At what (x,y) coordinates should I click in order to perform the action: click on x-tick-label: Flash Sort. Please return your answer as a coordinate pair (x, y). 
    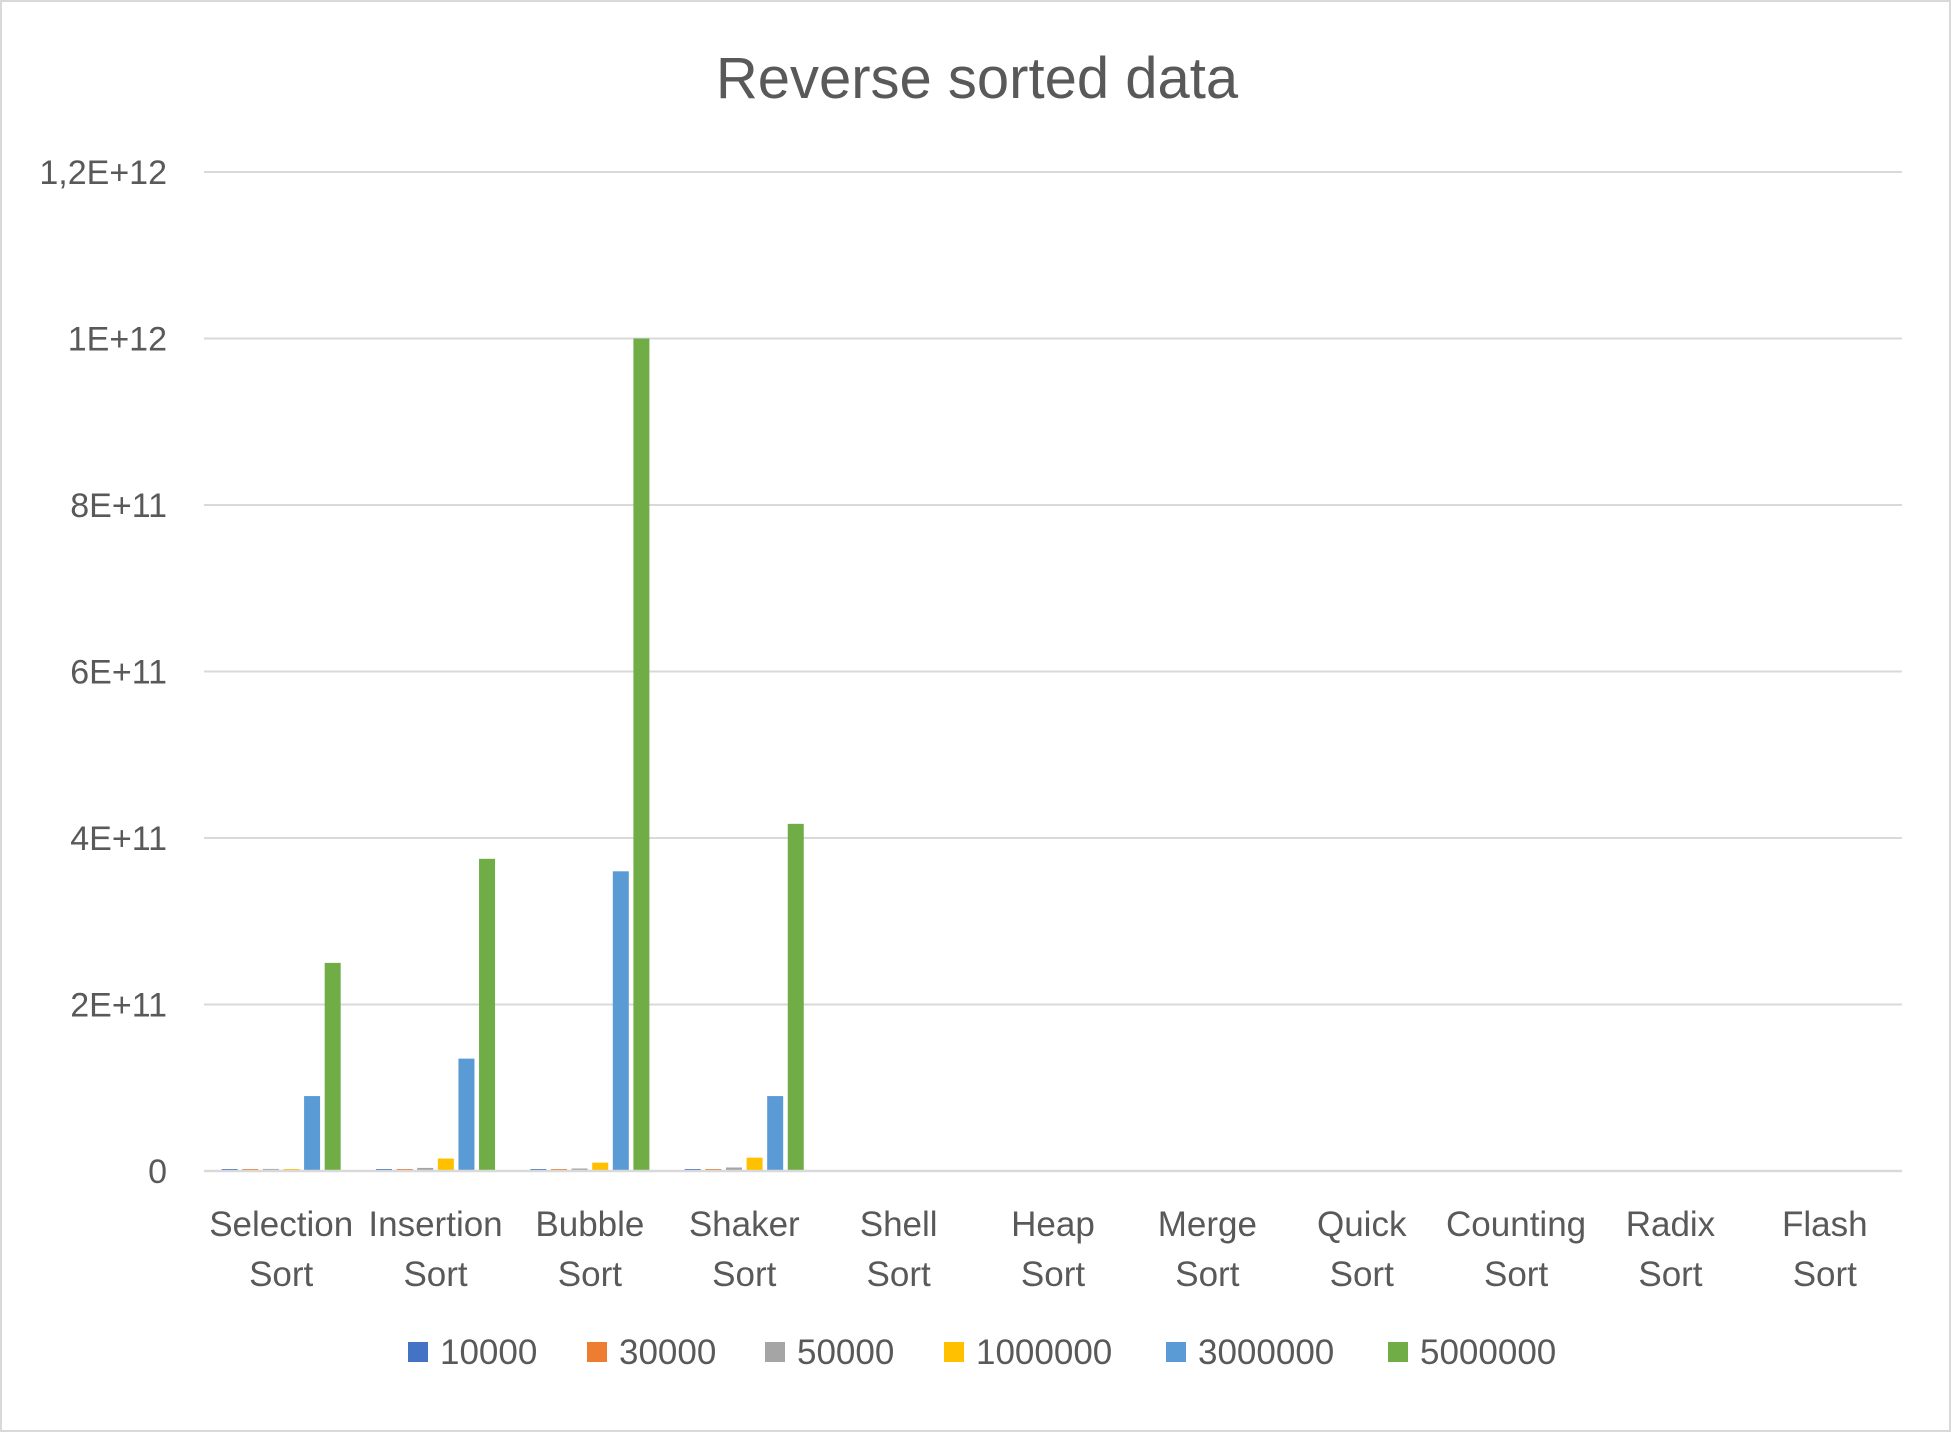
    Looking at the image, I should click on (1825, 1249).